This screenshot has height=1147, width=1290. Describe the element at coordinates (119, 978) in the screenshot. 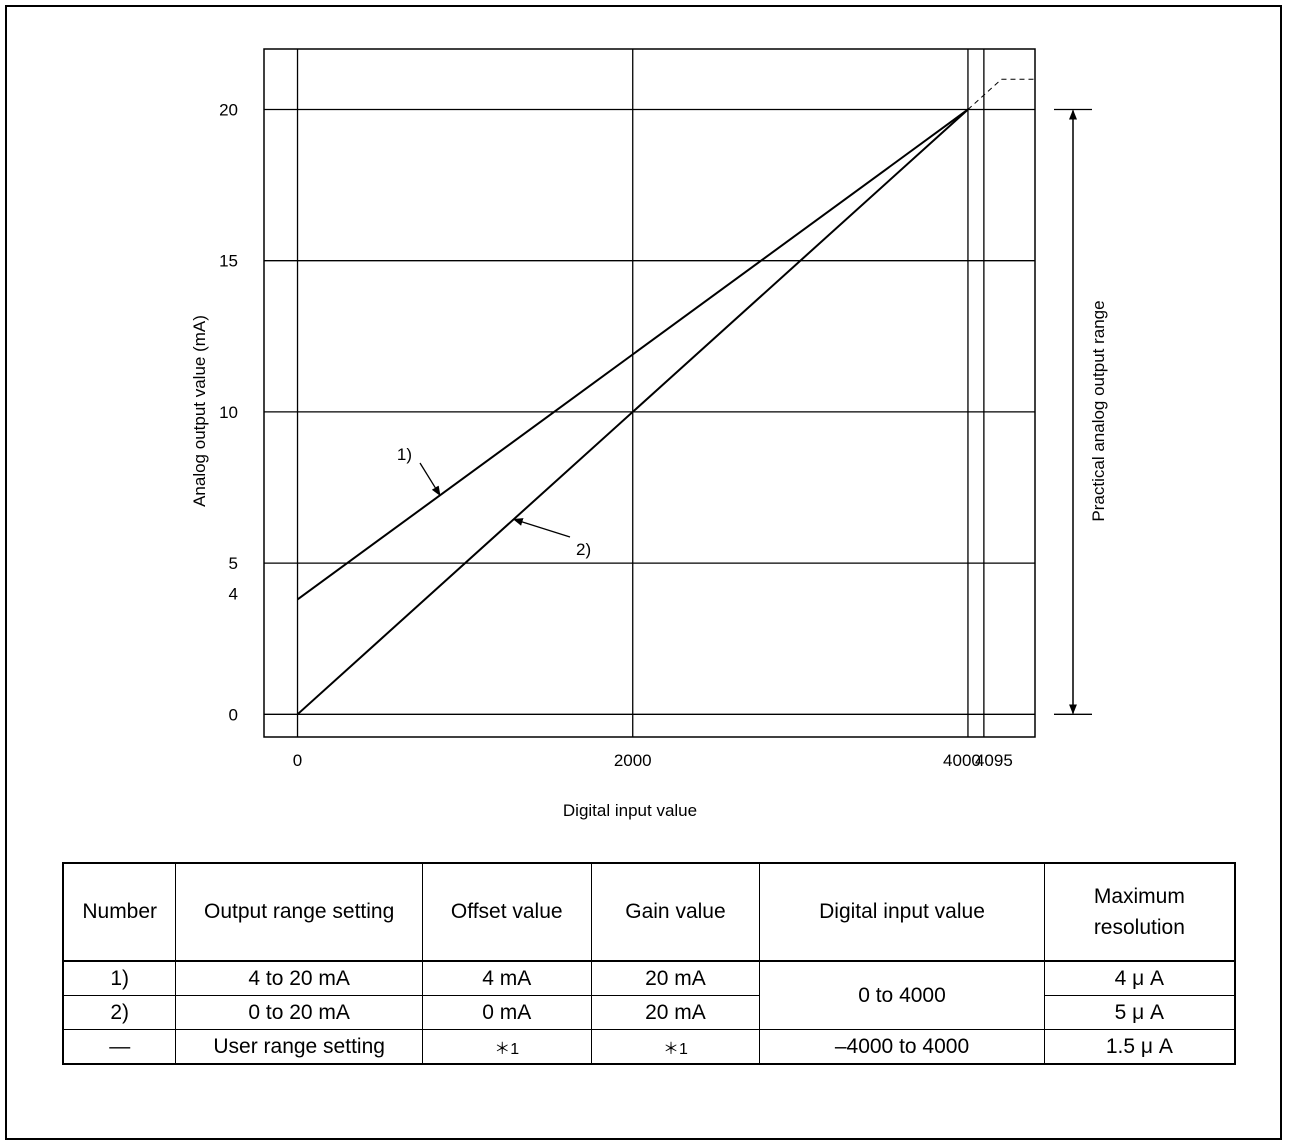

I see `cell-number: 1)` at that location.